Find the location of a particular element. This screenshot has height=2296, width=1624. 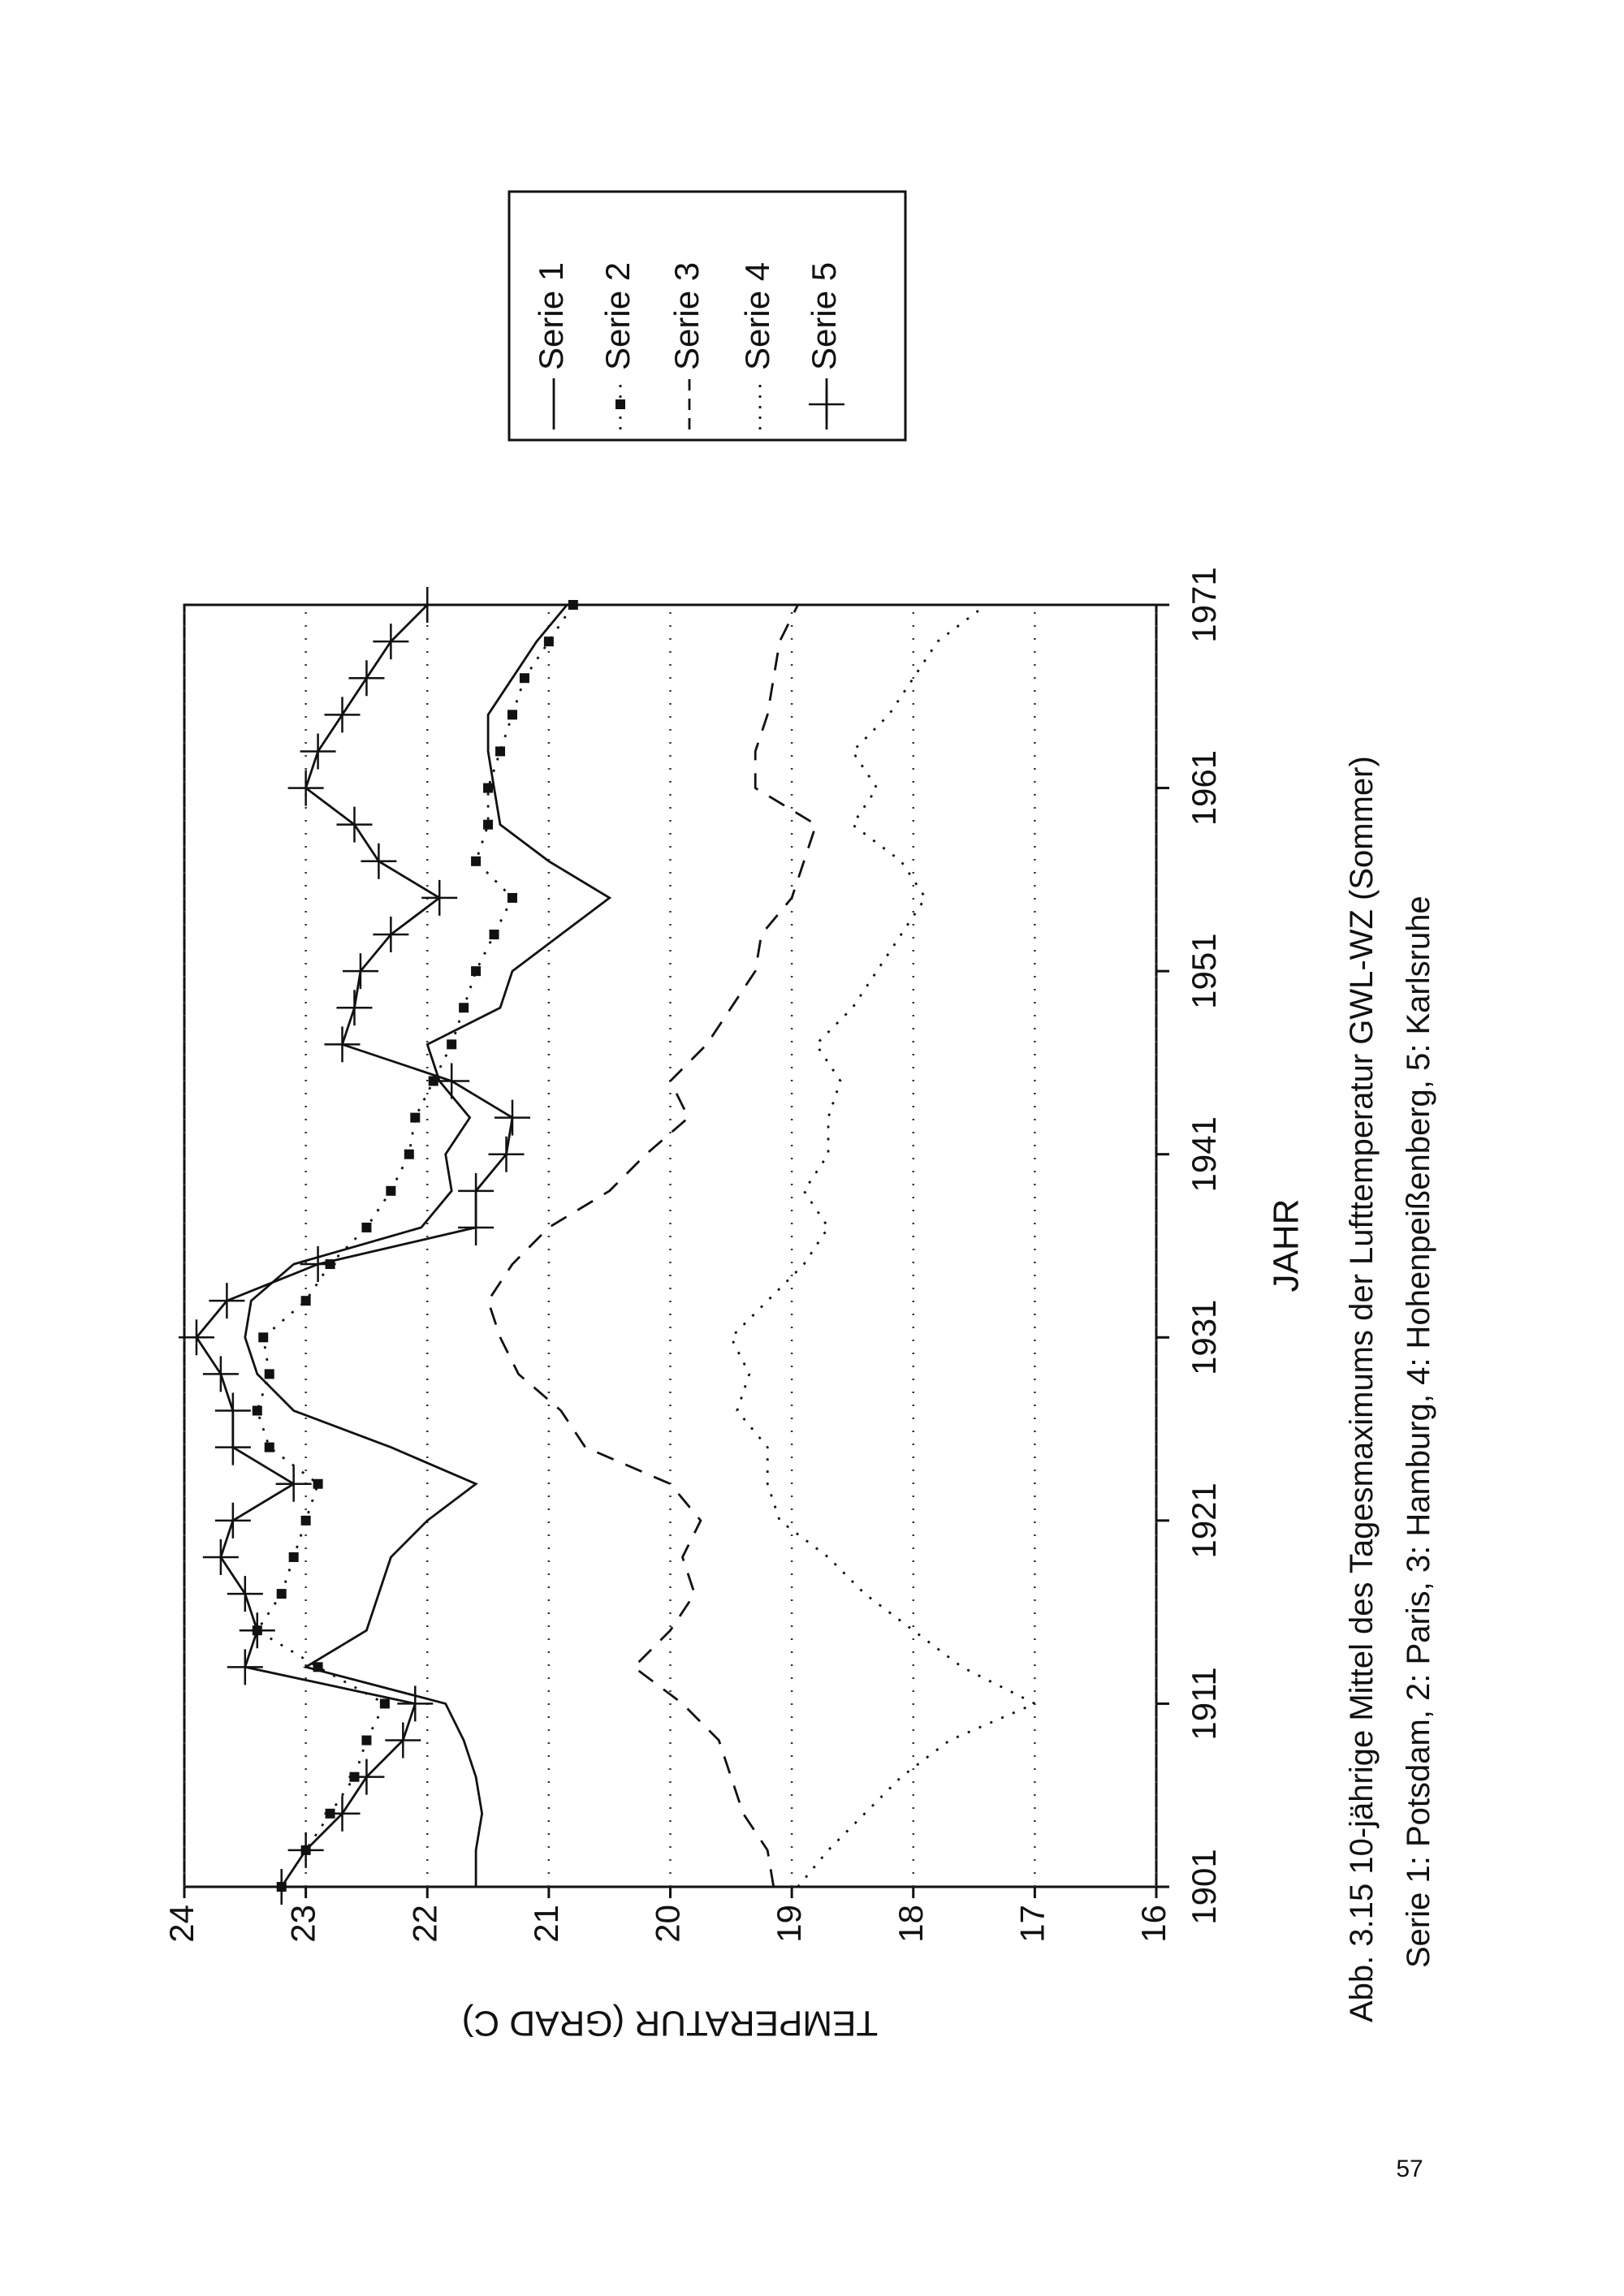

x-tick-label: 1971 is located at coordinates (1204, 604).